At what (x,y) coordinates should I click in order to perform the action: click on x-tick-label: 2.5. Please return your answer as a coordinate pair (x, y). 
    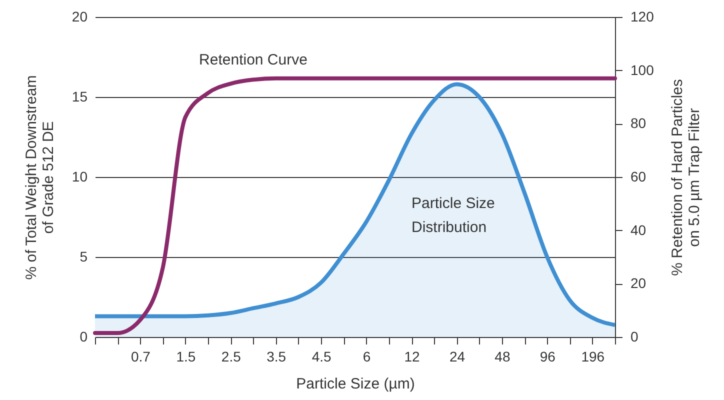
    Looking at the image, I should click on (231, 356).